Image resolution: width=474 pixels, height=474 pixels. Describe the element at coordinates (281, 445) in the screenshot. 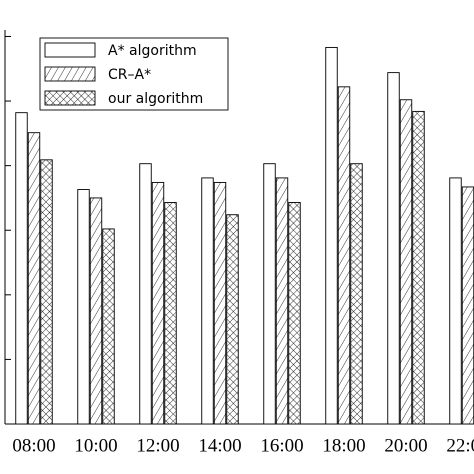

I see `x-tick-label: 16:00` at that location.